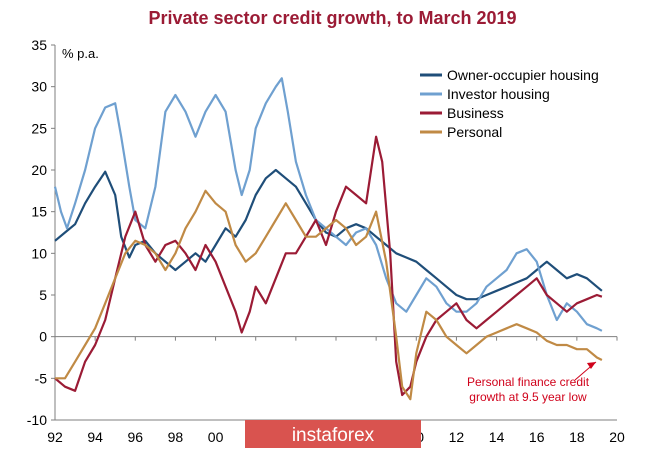  I want to click on y-tick-label: 20, so click(39, 170).